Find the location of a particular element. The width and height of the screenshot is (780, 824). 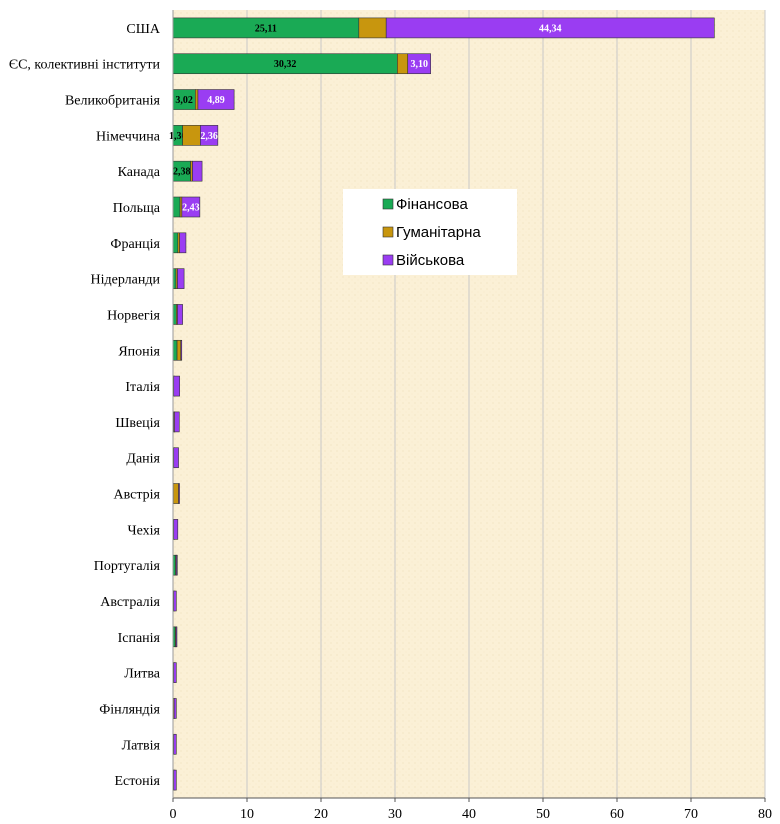

x-tick-label: 10 is located at coordinates (247, 814).